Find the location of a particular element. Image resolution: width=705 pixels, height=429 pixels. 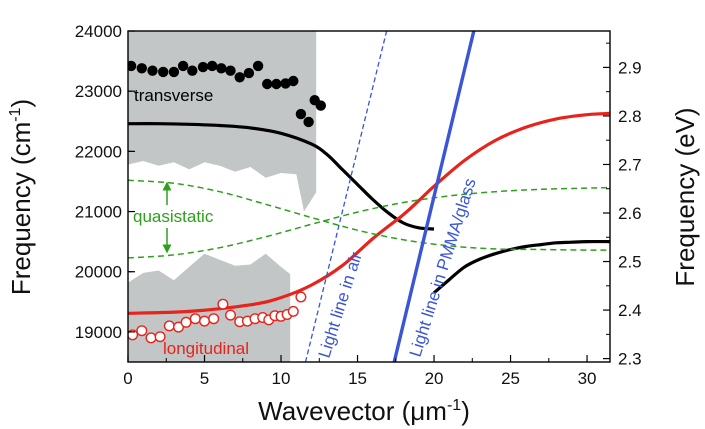

annotation-longitudinal: longitudinal is located at coordinates (206, 348).